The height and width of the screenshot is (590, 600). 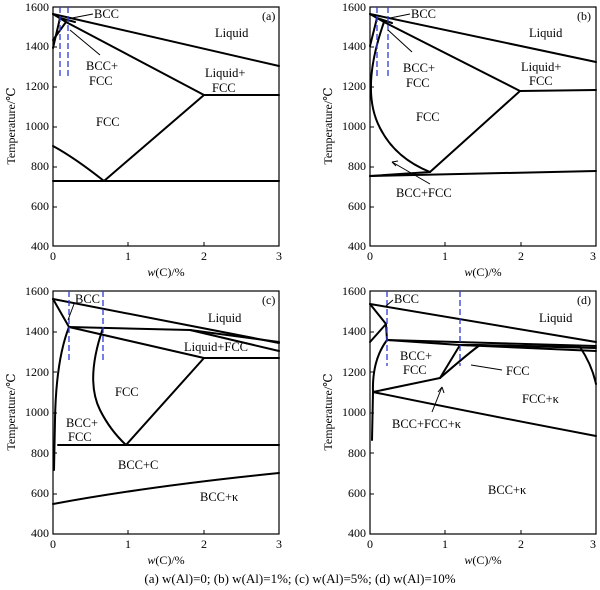 What do you see at coordinates (584, 300) in the screenshot?
I see `panel-label: (d)` at bounding box center [584, 300].